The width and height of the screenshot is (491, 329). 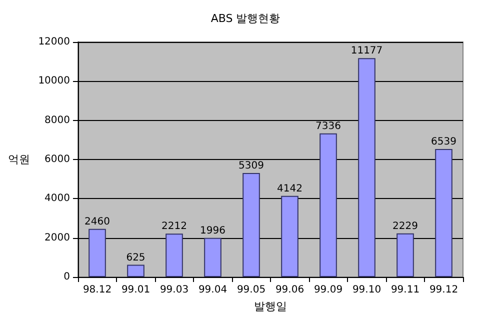 What do you see at coordinates (289, 188) in the screenshot?
I see `data-label: 4142` at bounding box center [289, 188].